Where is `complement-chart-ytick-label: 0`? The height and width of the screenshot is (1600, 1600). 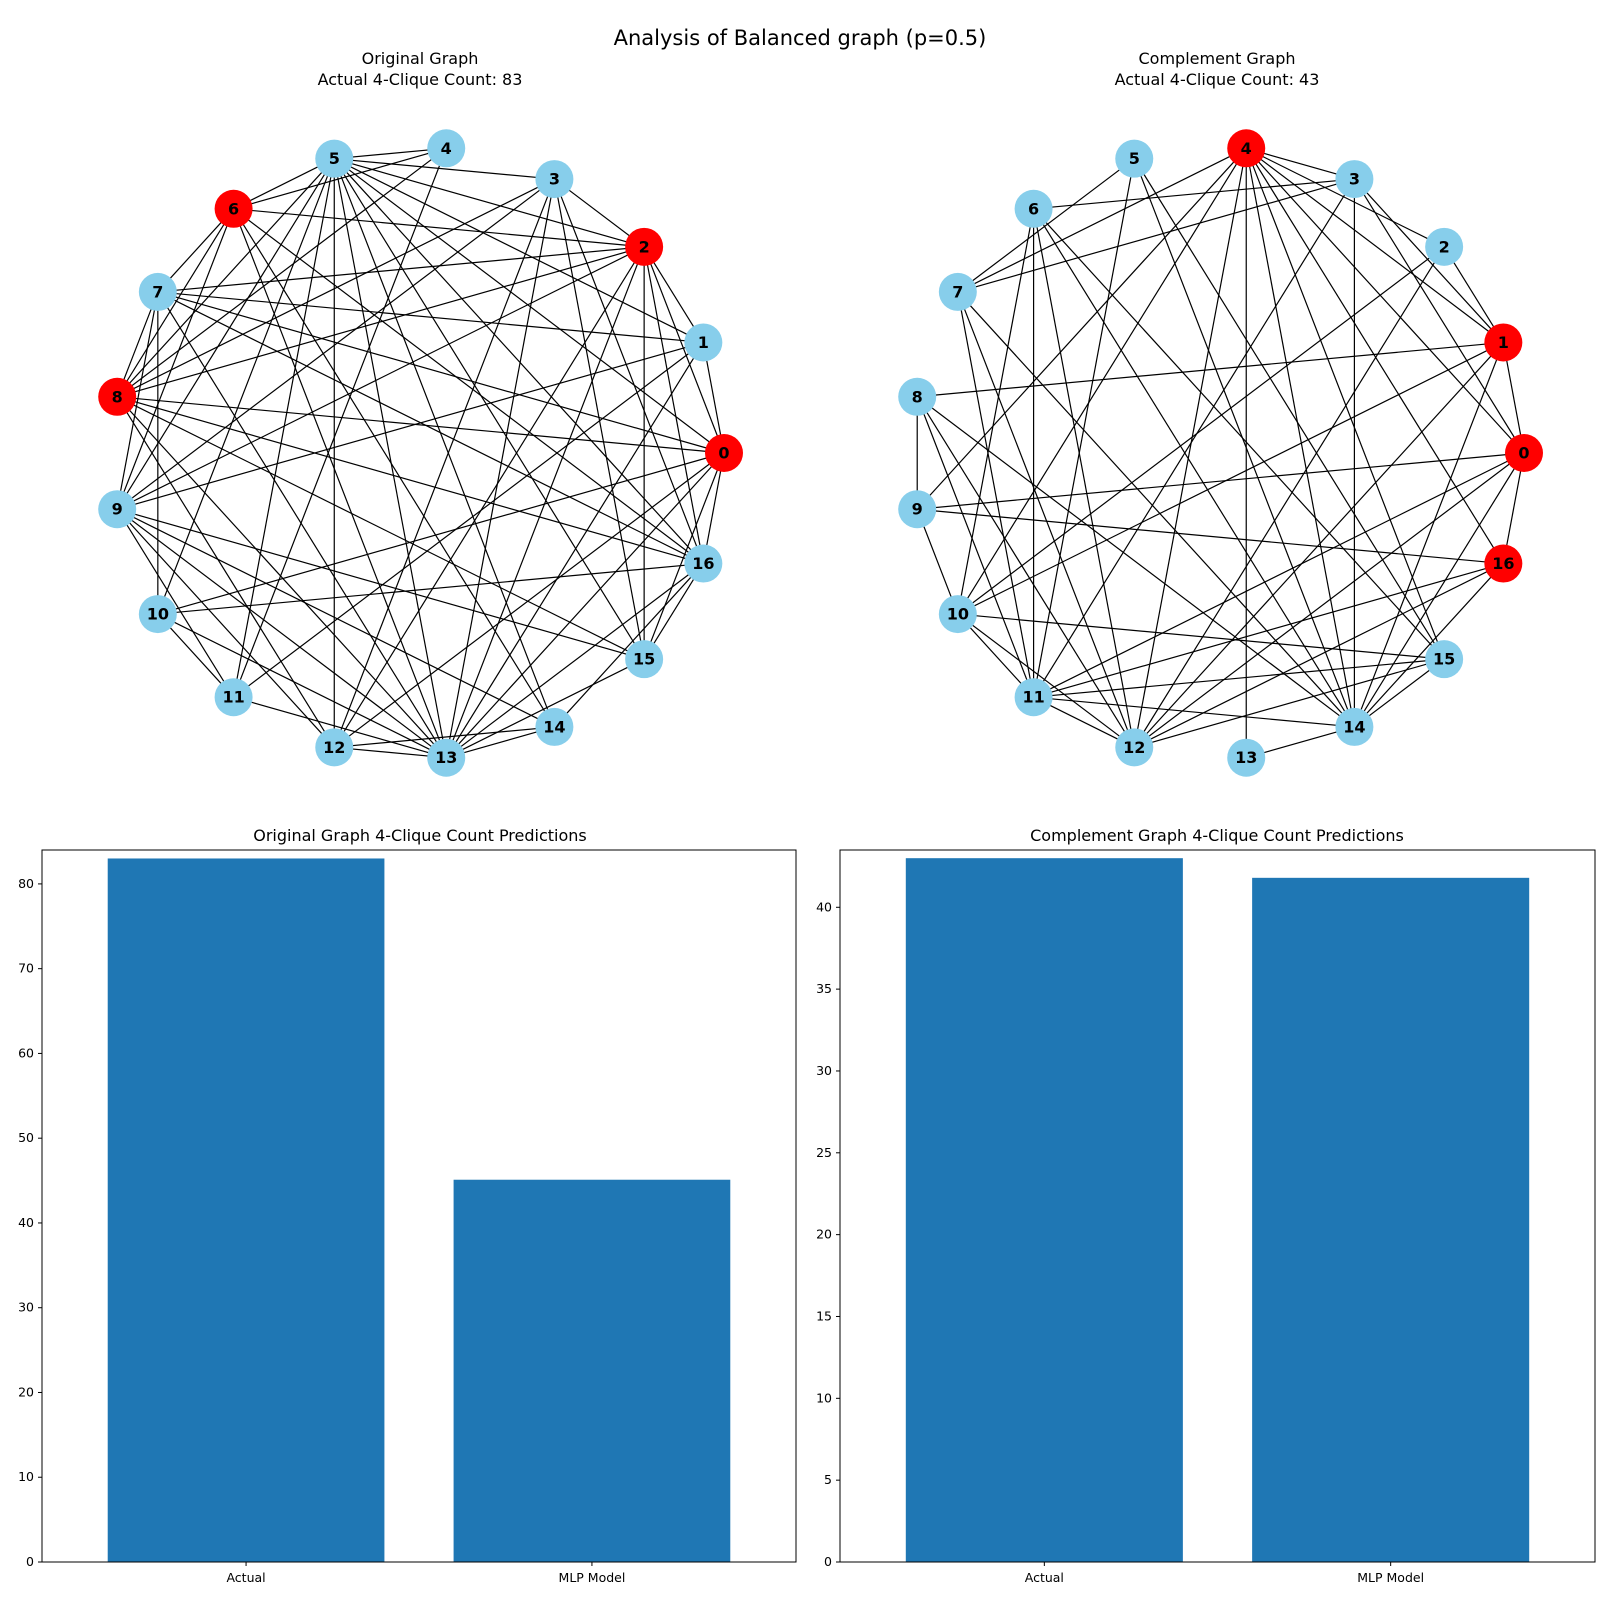
complement-chart-ytick-label: 0 is located at coordinates (828, 1561).